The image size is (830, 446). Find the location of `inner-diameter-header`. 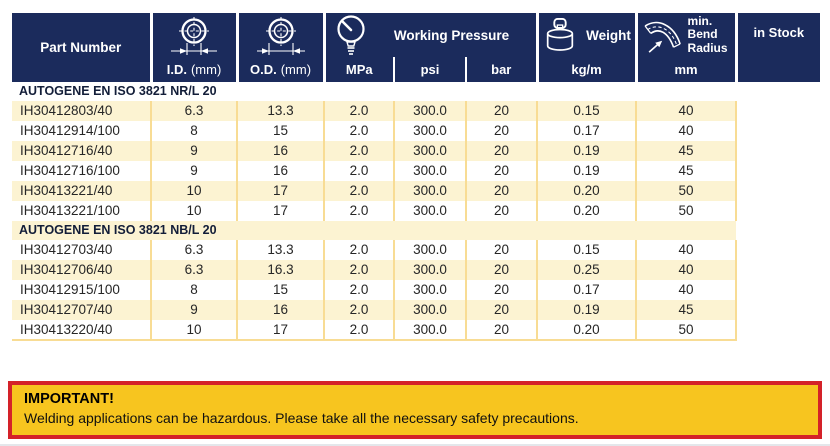

inner-diameter-header is located at coordinates (193, 35).